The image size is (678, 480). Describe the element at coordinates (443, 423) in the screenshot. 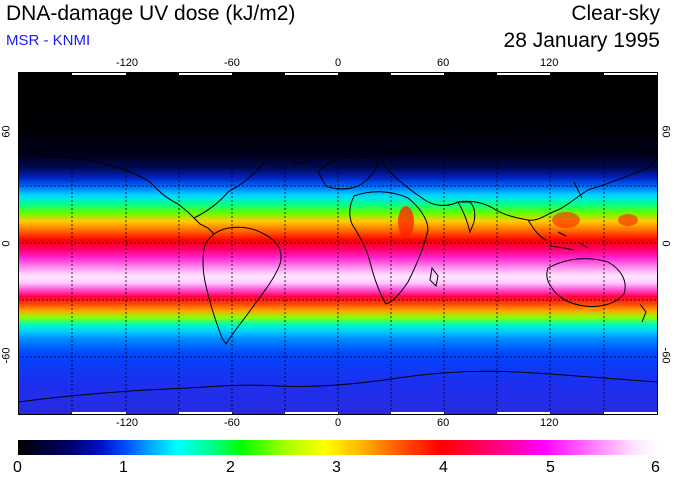

I see `lon-tick-bottom: 60` at that location.